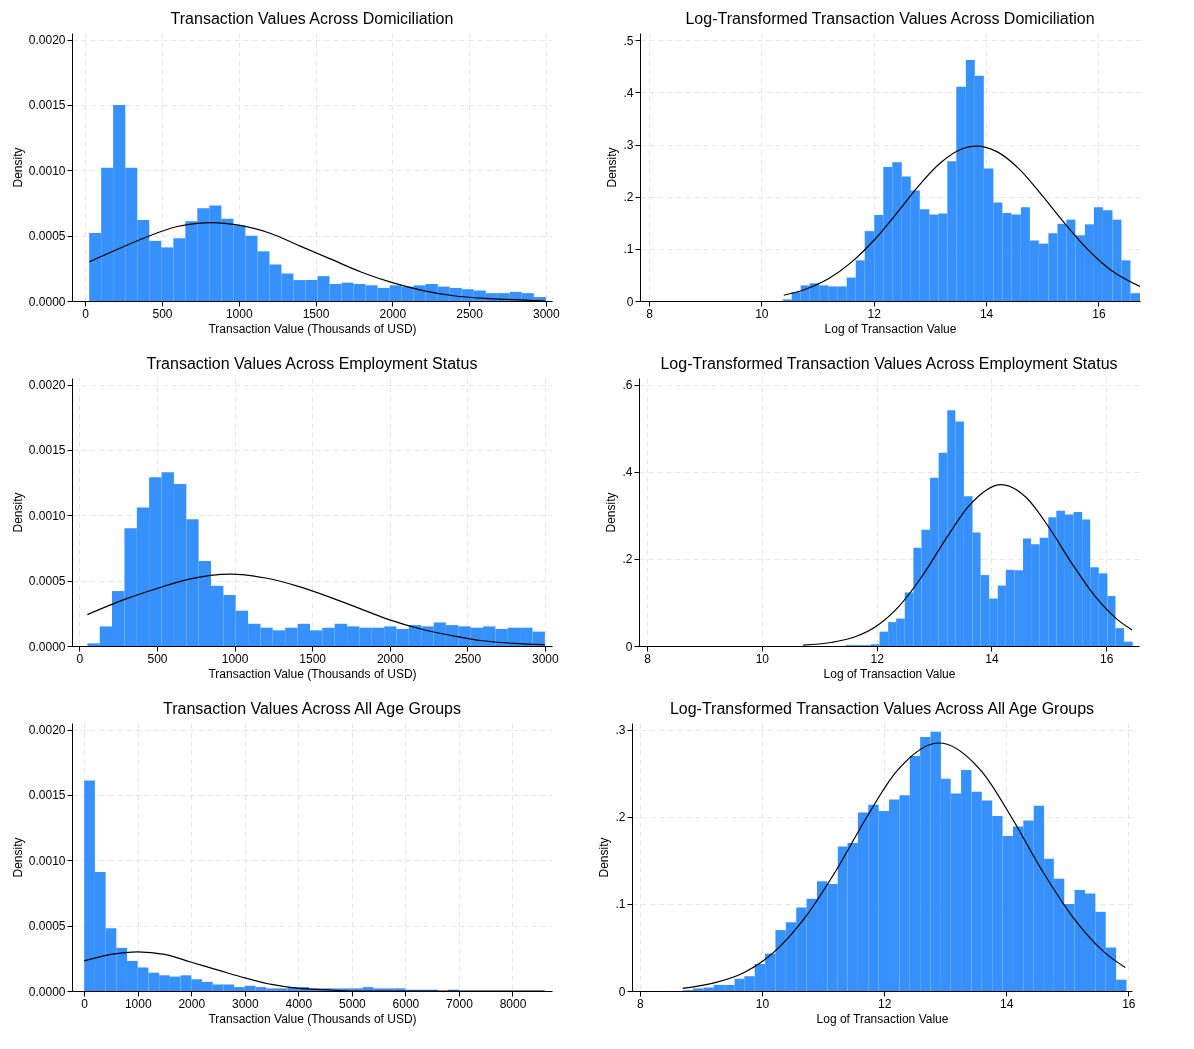  What do you see at coordinates (312, 708) in the screenshot?
I see `chart-title: Transaction Values Across All Age Groups` at bounding box center [312, 708].